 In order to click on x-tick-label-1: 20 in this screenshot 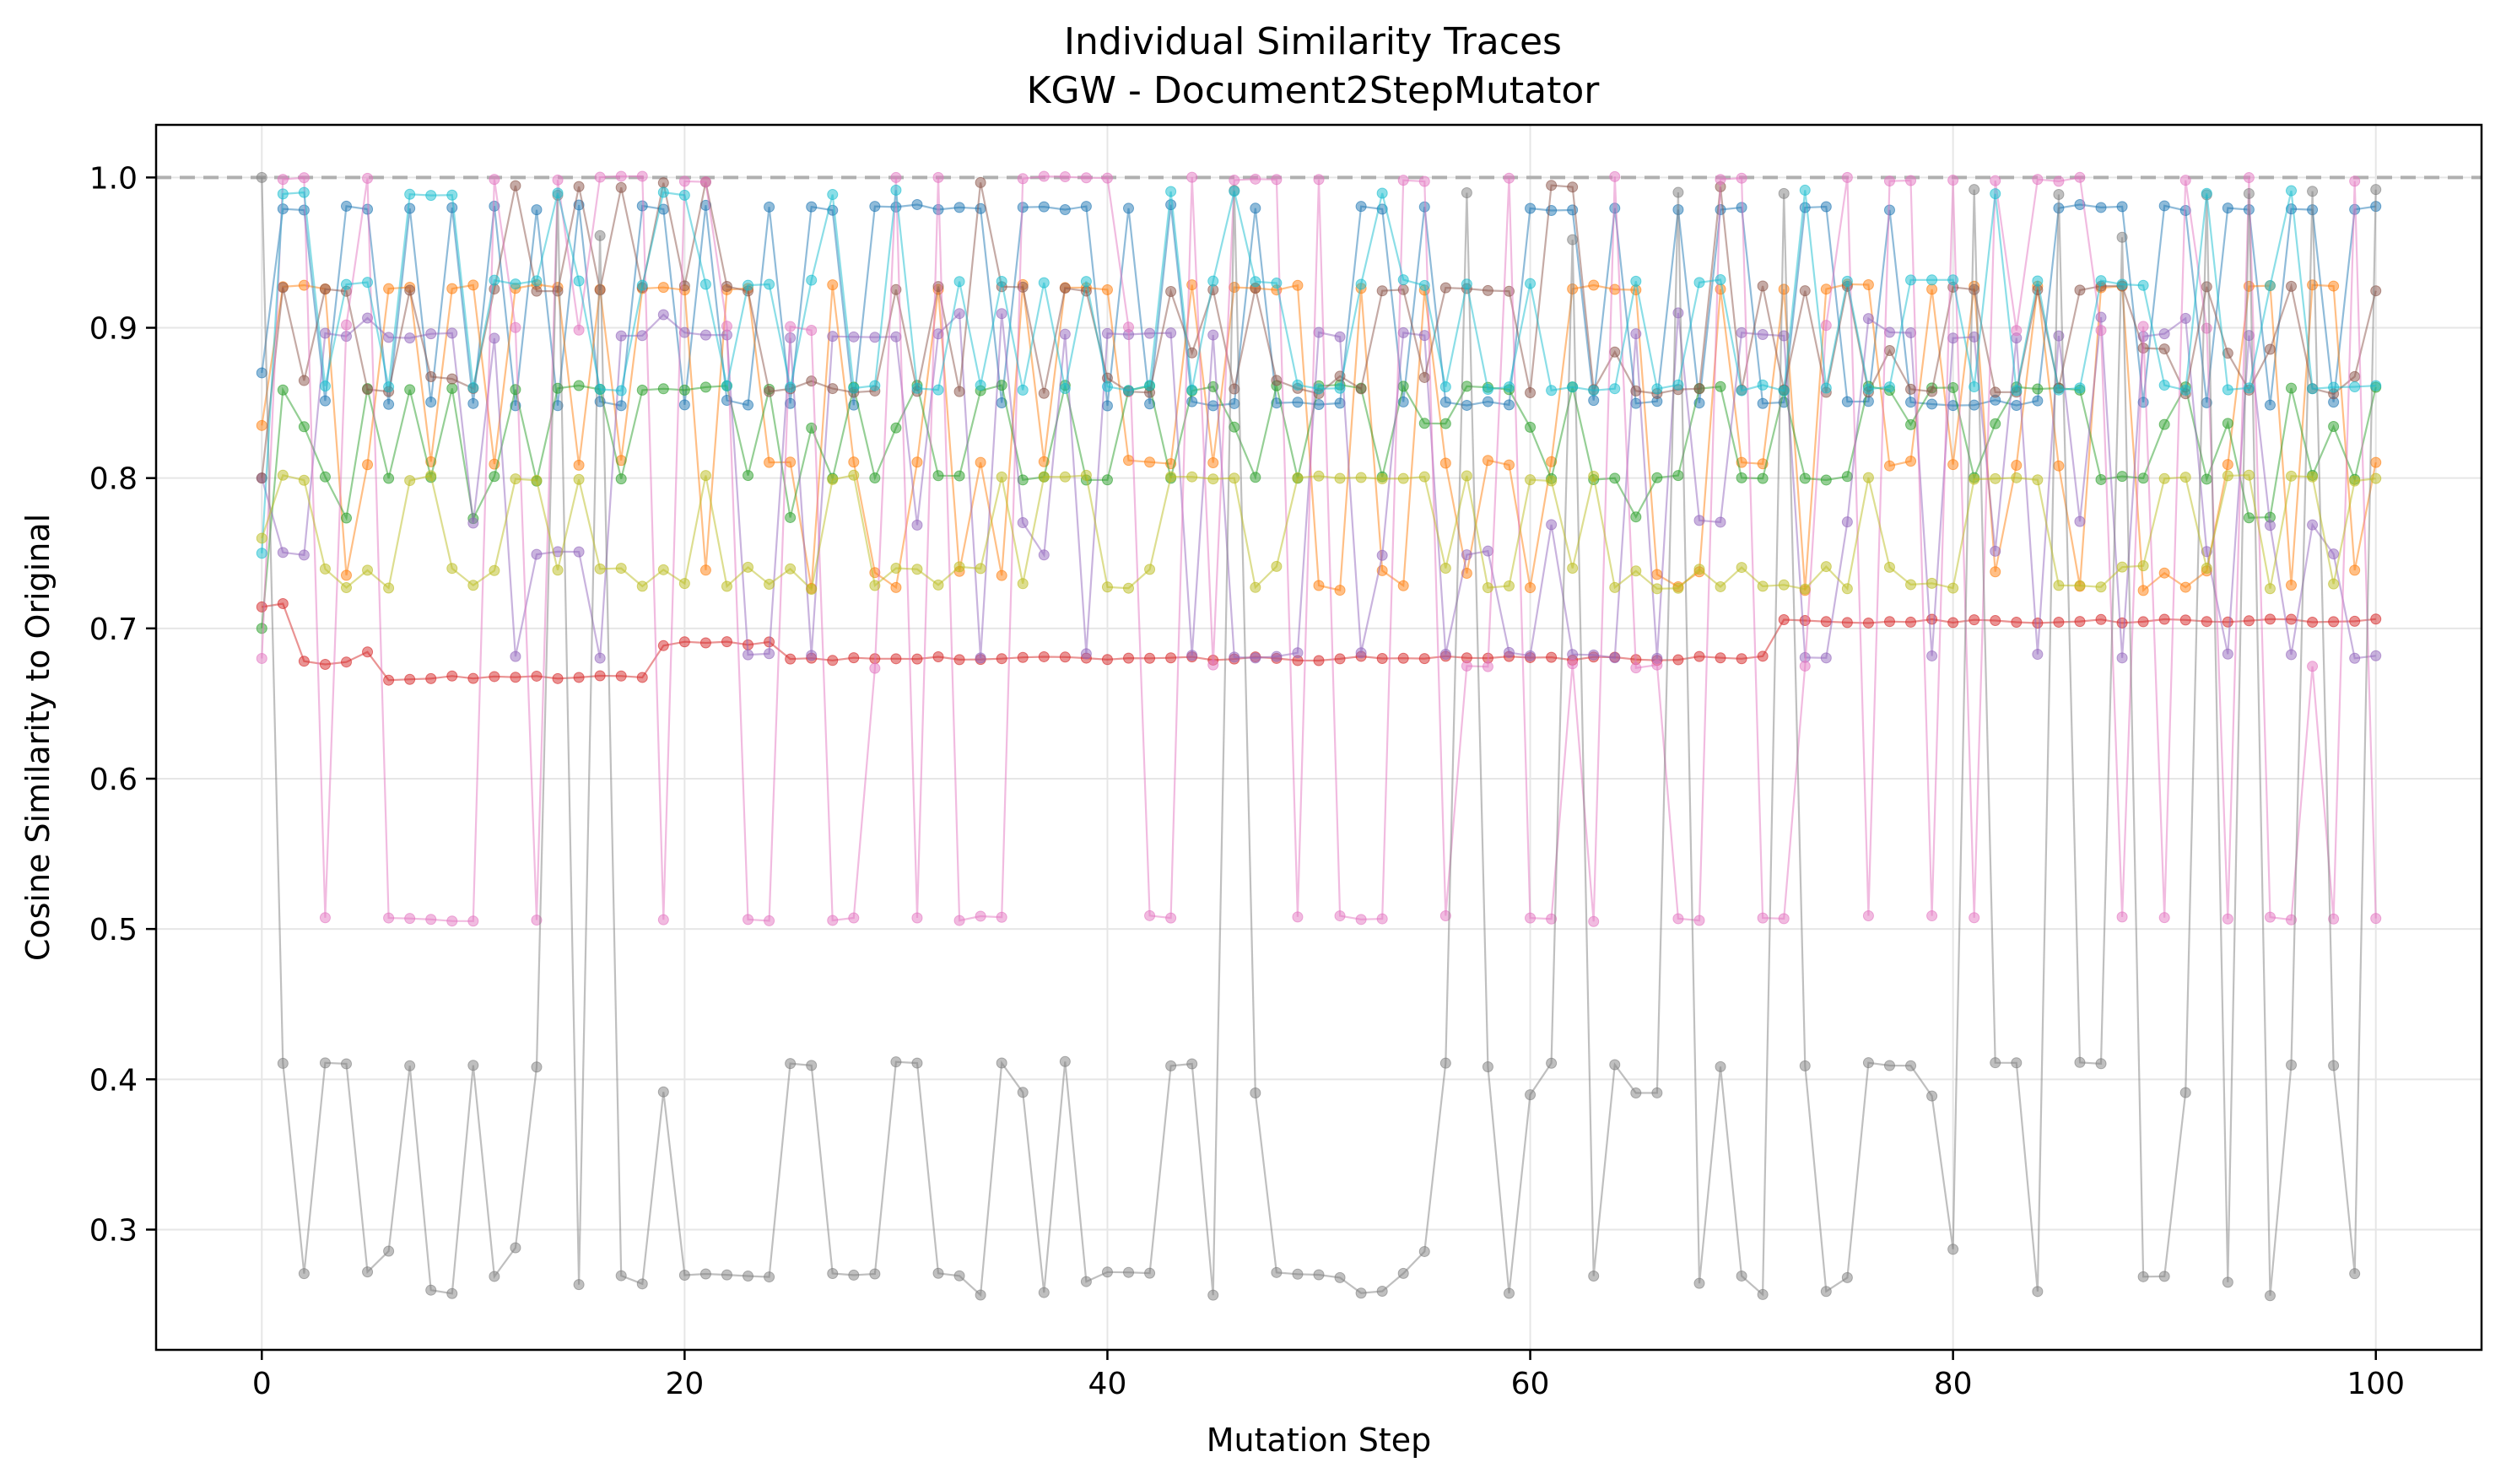, I will do `click(684, 1384)`.